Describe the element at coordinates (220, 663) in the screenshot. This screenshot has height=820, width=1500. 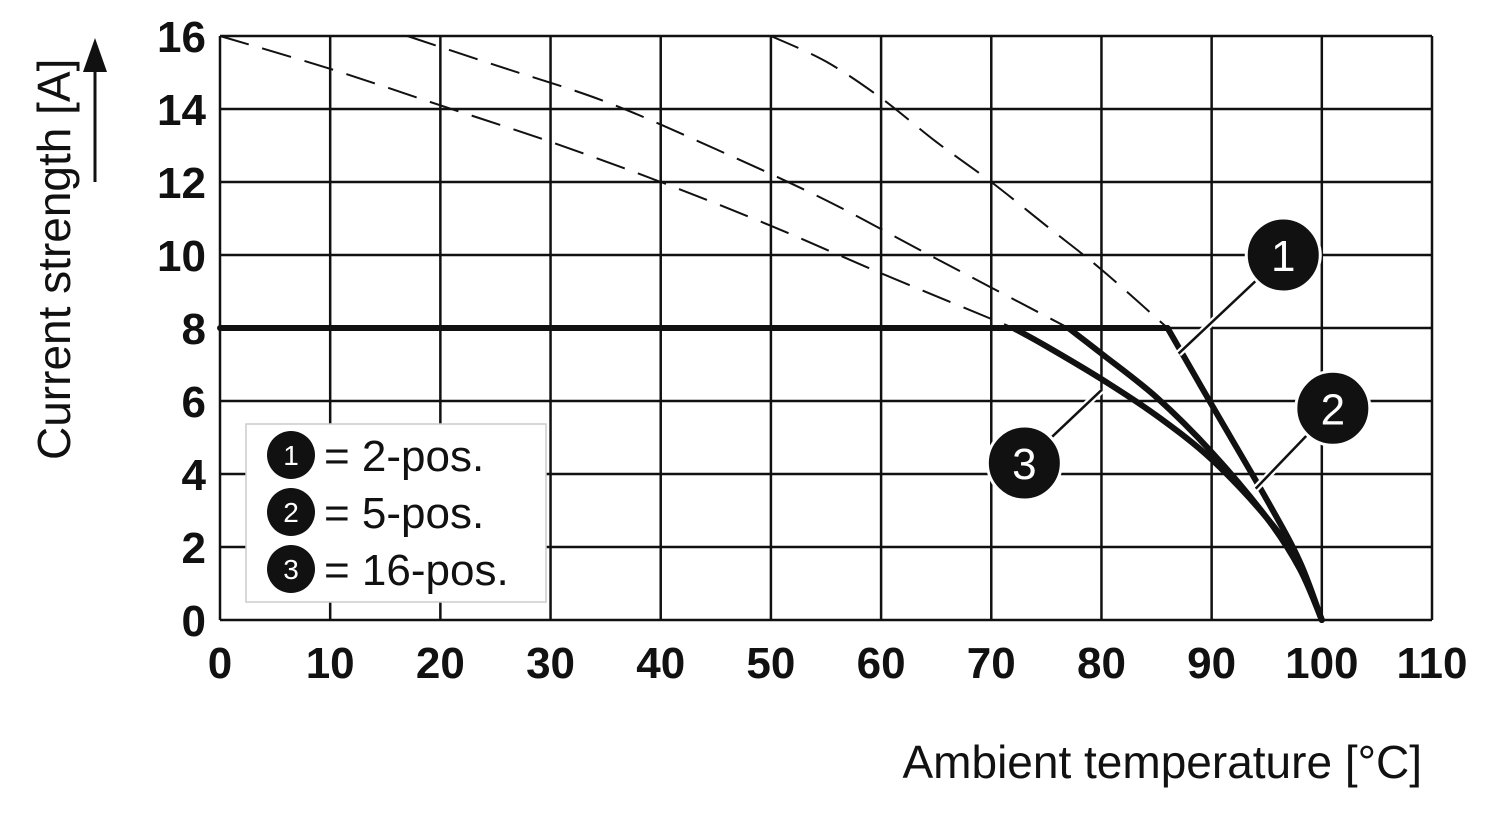
I see `x-tick-label: 0` at that location.